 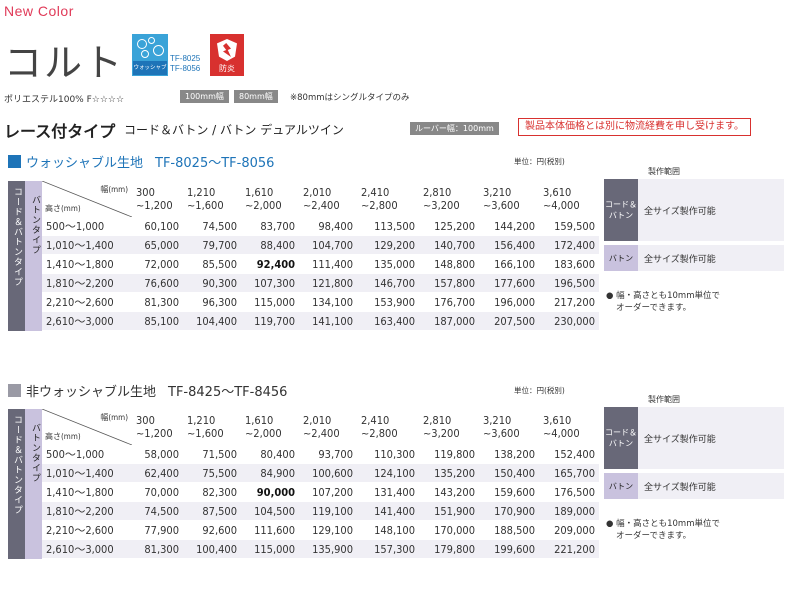 What do you see at coordinates (509, 245) in the screenshot?
I see `price-cell: 156,400` at bounding box center [509, 245].